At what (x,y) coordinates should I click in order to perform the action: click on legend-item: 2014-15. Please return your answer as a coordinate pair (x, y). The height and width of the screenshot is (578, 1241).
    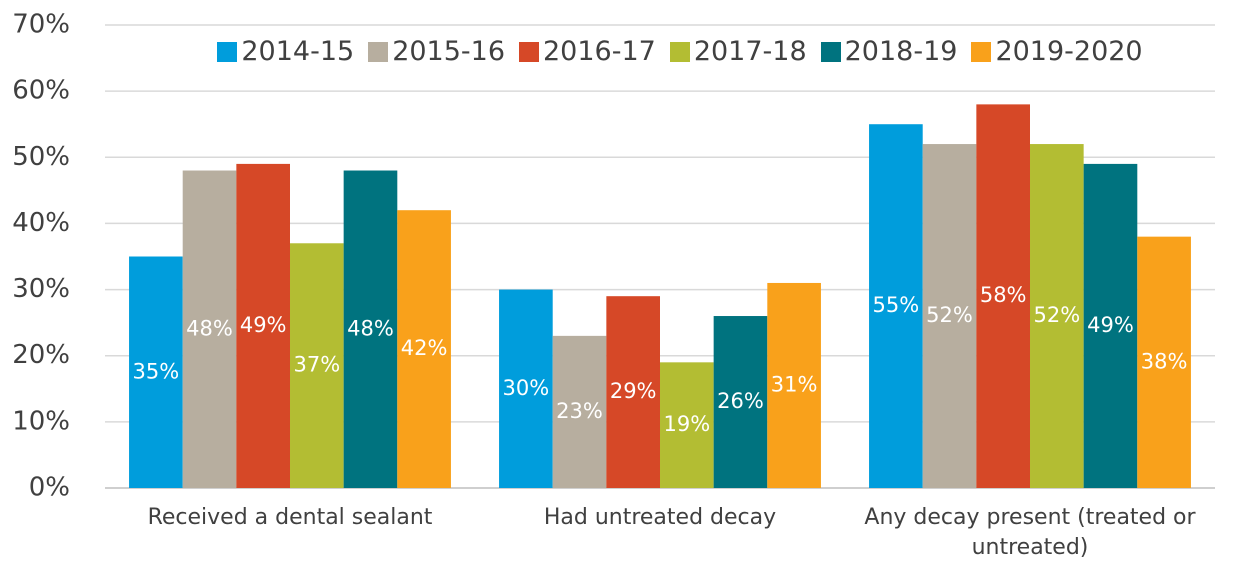
    Looking at the image, I should click on (285, 51).